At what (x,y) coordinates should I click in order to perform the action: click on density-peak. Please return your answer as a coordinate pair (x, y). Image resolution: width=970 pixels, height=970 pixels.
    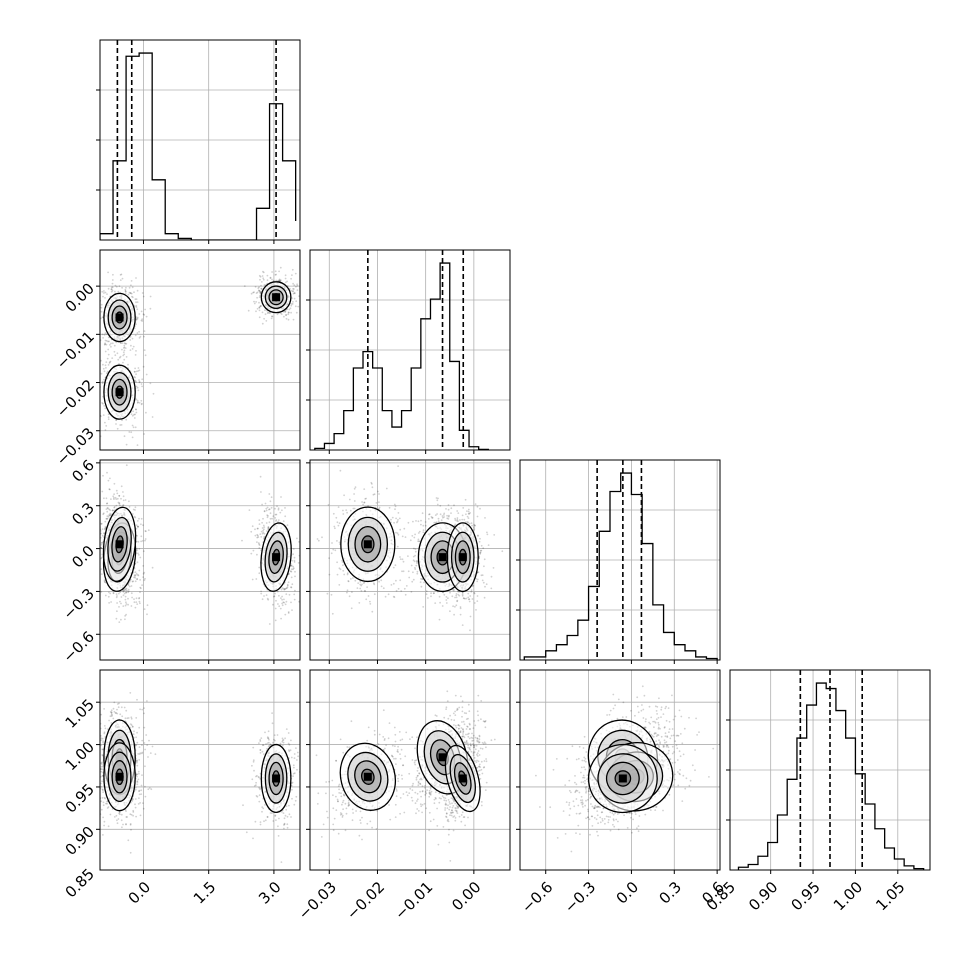
    Looking at the image, I should click on (119, 544).